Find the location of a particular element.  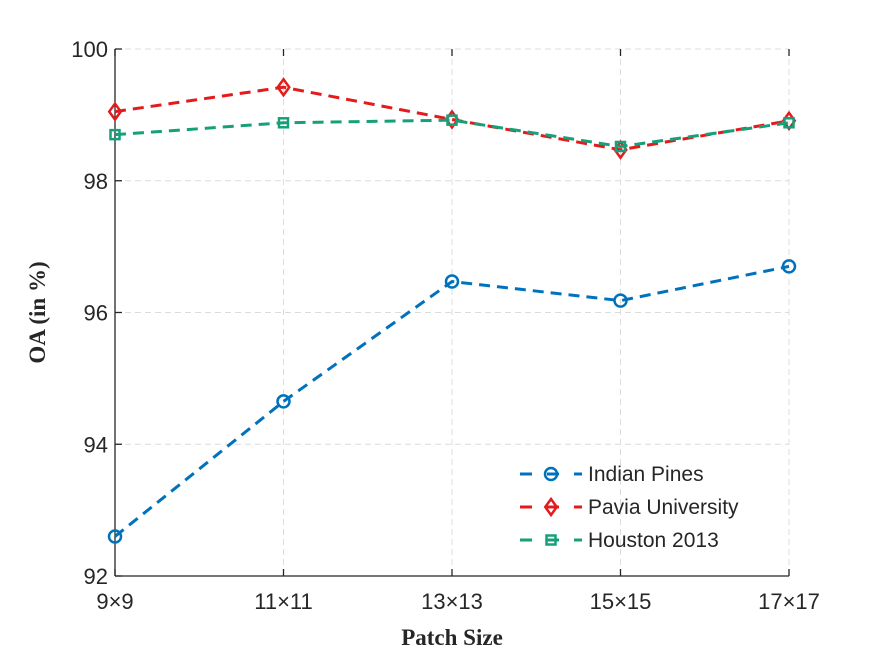

legend-item-indian-pines: Indian Pines is located at coordinates (612, 474).